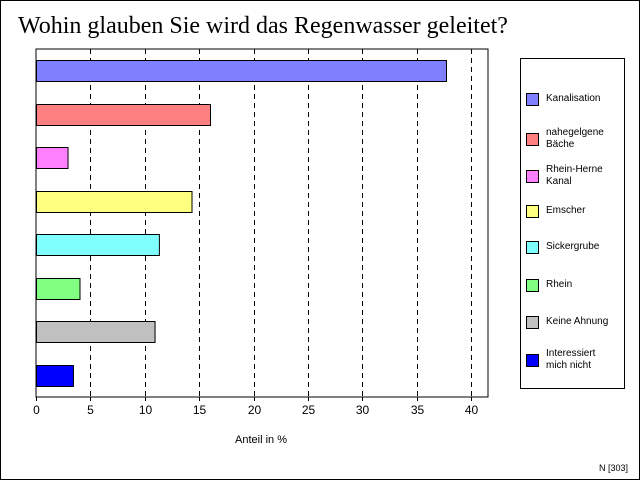 The height and width of the screenshot is (480, 640). Describe the element at coordinates (146, 410) in the screenshot. I see `x-tick-label: 10` at that location.